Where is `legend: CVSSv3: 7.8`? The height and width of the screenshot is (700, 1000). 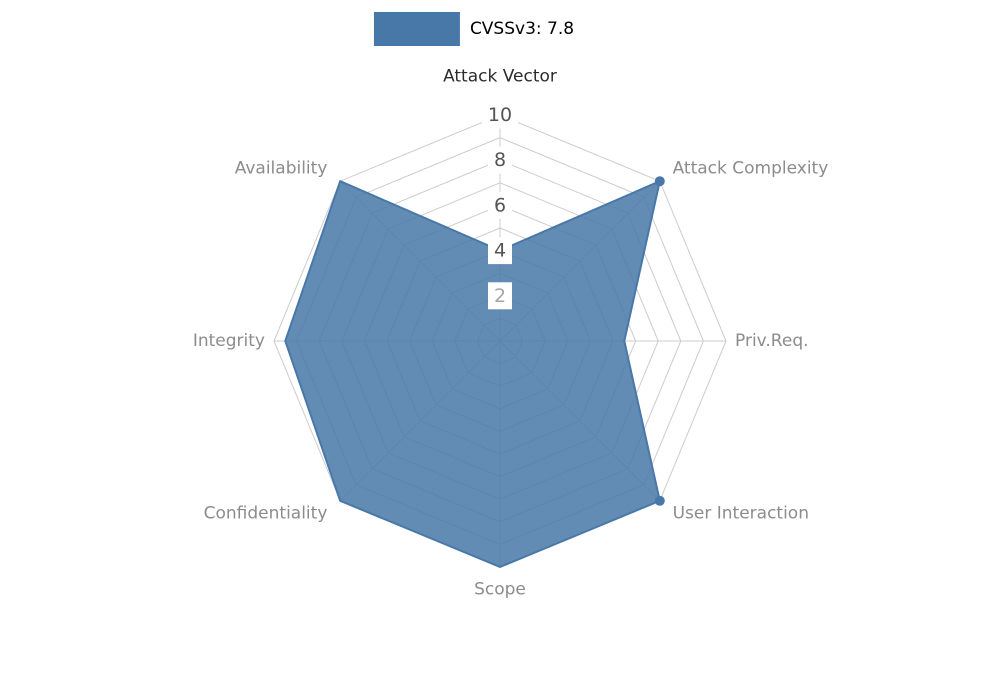
legend: CVSSv3: 7.8 is located at coordinates (474, 29).